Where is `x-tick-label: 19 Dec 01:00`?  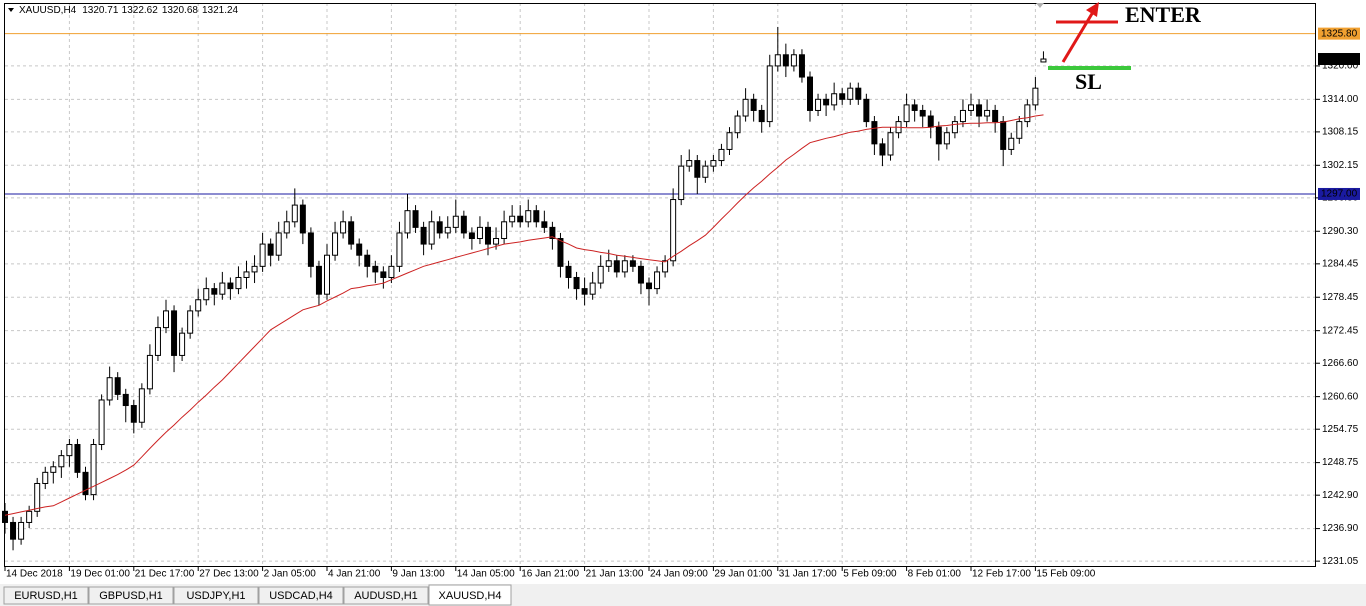 x-tick-label: 19 Dec 01:00 is located at coordinates (100, 574).